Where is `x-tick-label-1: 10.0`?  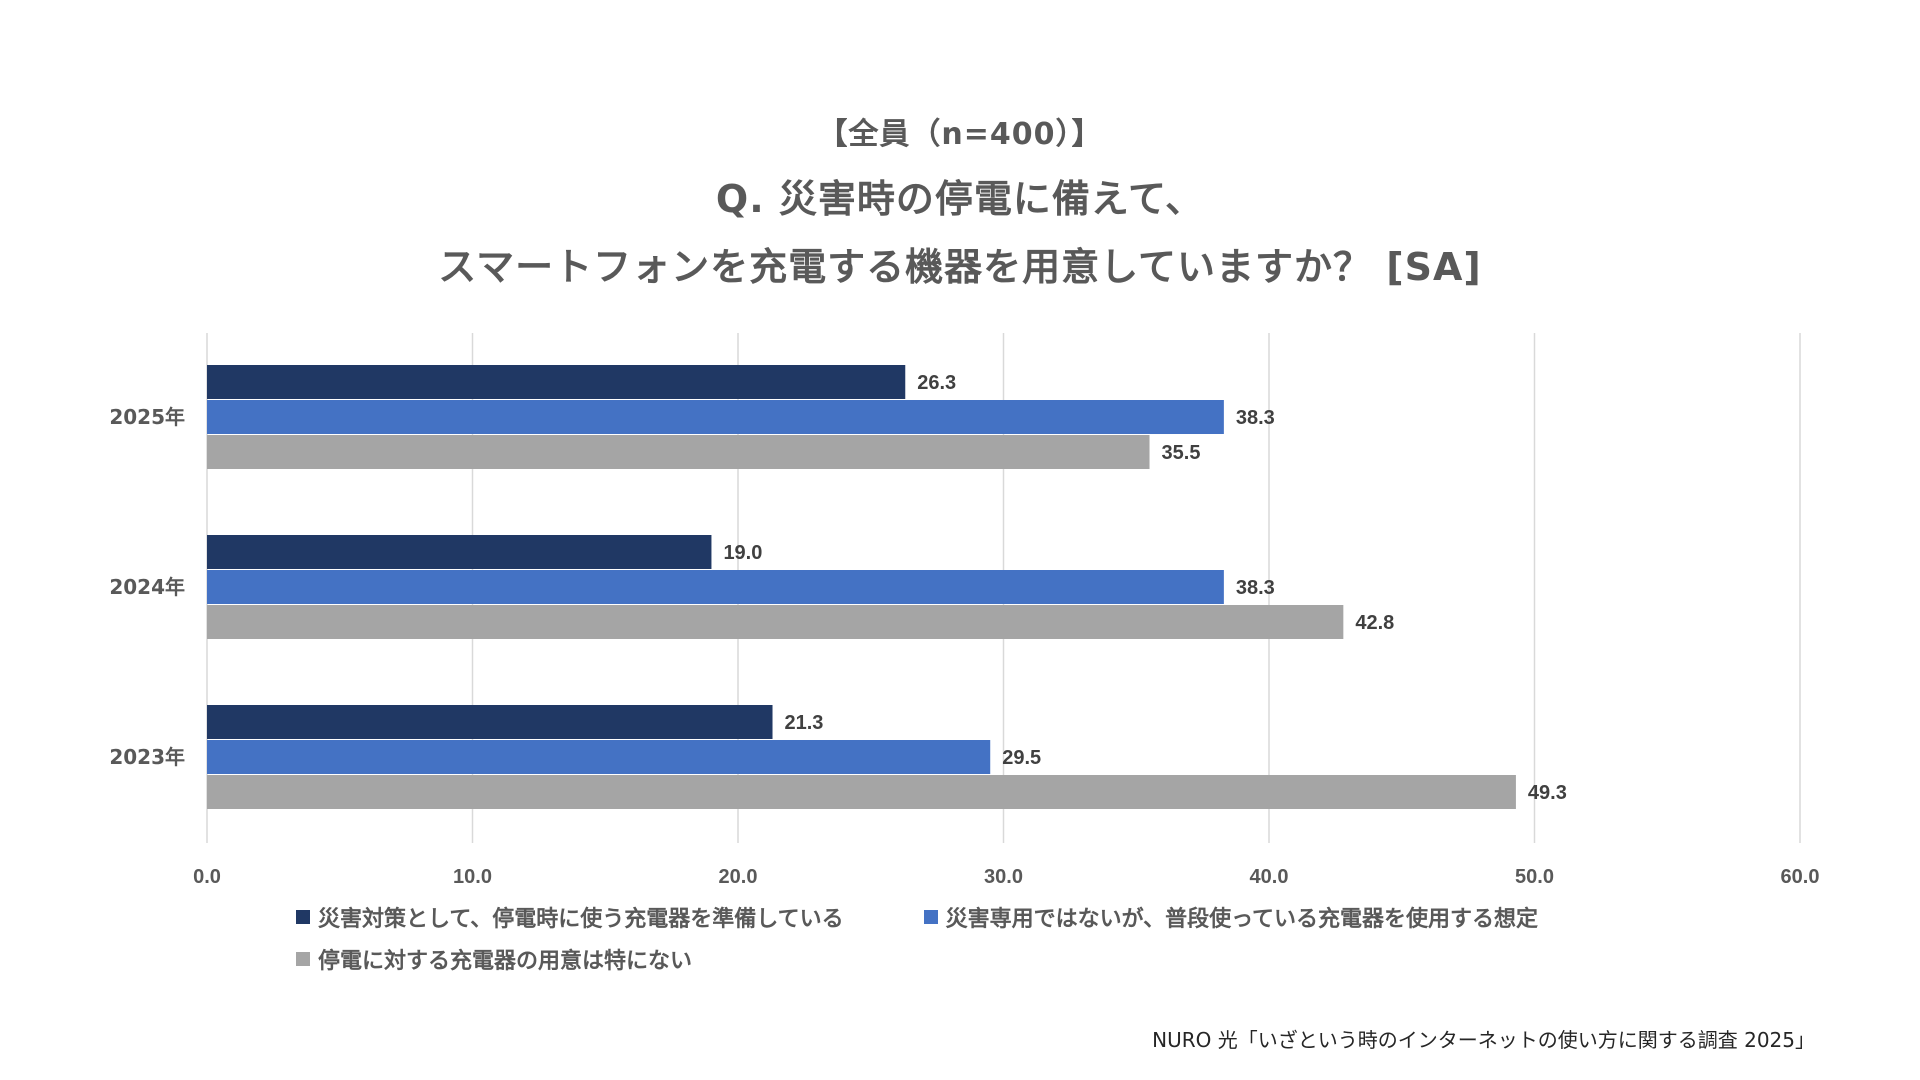 x-tick-label-1: 10.0 is located at coordinates (472, 877).